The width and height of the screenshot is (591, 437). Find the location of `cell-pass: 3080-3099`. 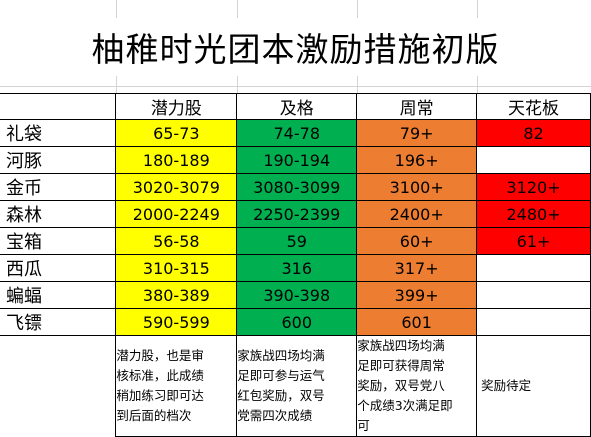

cell-pass: 3080-3099 is located at coordinates (297, 187).